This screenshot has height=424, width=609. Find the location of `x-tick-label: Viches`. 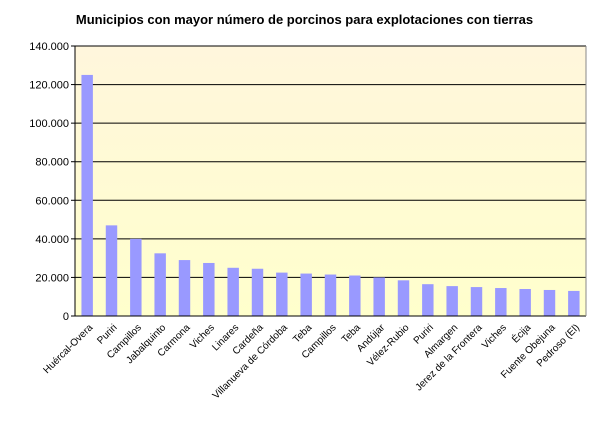

x-tick-label: Viches is located at coordinates (494, 336).